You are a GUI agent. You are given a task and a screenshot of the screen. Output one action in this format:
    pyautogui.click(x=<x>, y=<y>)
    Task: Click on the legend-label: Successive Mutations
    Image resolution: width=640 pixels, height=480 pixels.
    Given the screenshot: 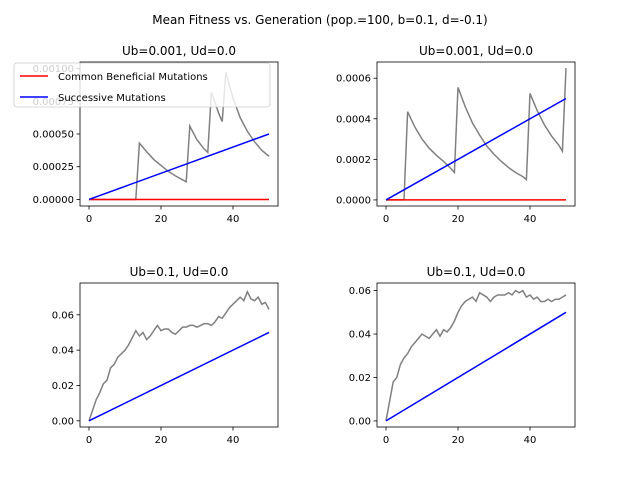 What is the action you would take?
    pyautogui.click(x=112, y=98)
    